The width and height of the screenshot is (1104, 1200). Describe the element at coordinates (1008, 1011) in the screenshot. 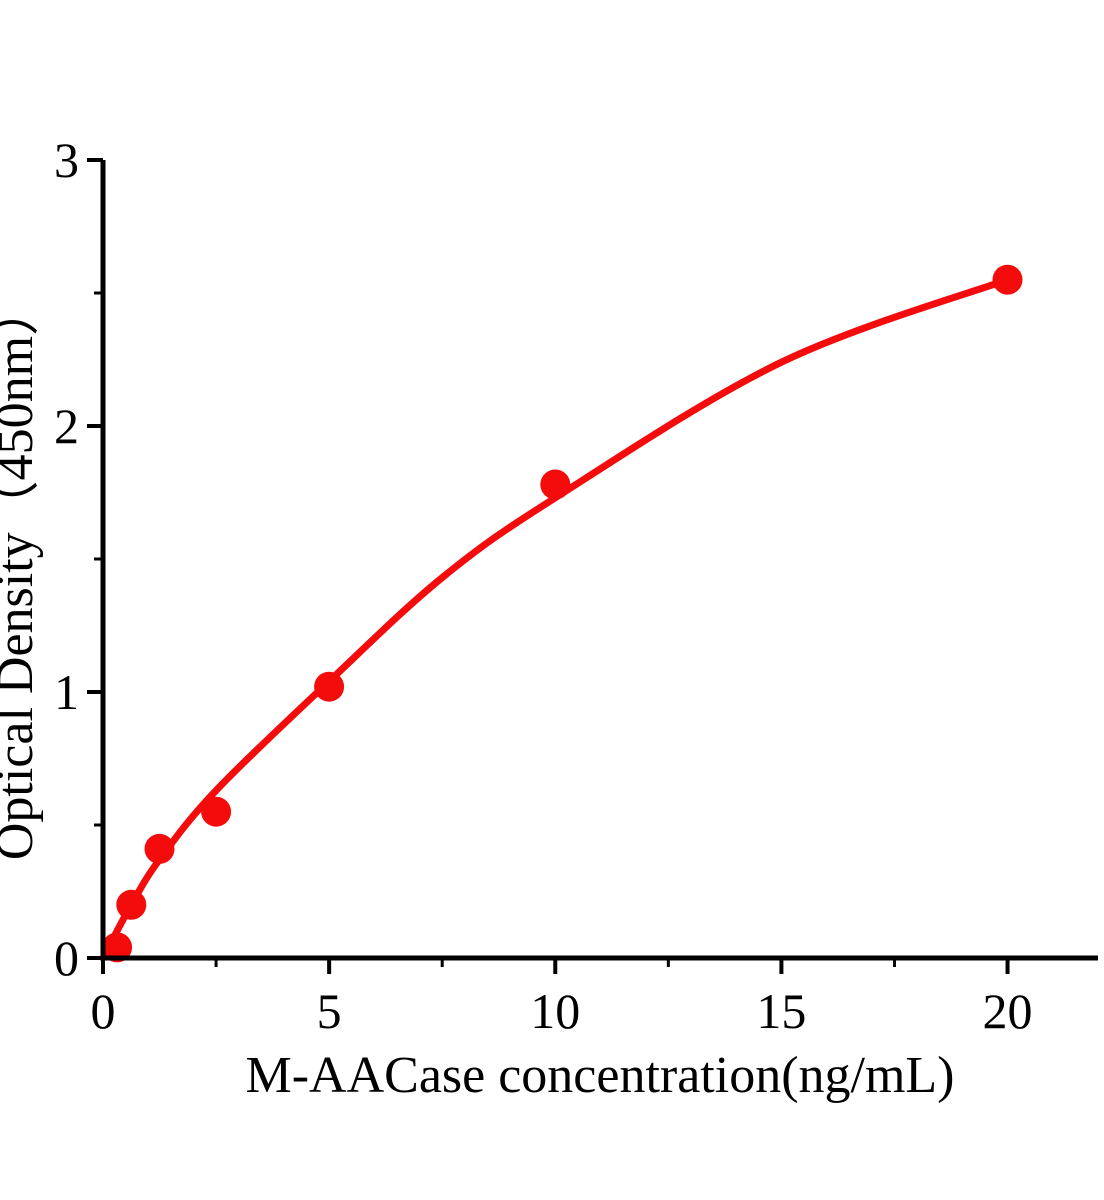

I see `x-tick-label: 20` at that location.